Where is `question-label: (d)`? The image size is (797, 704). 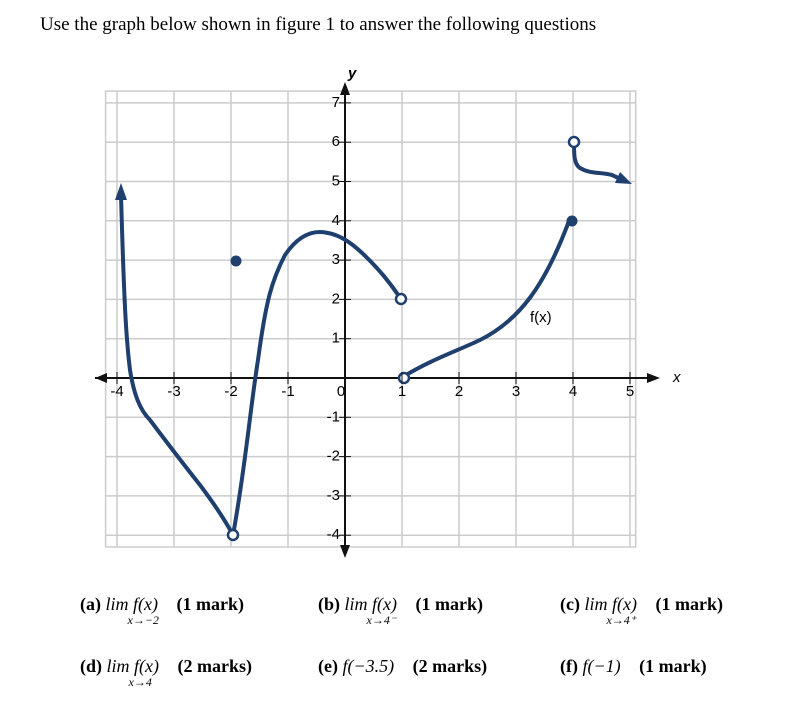 question-label: (d) is located at coordinates (91, 666).